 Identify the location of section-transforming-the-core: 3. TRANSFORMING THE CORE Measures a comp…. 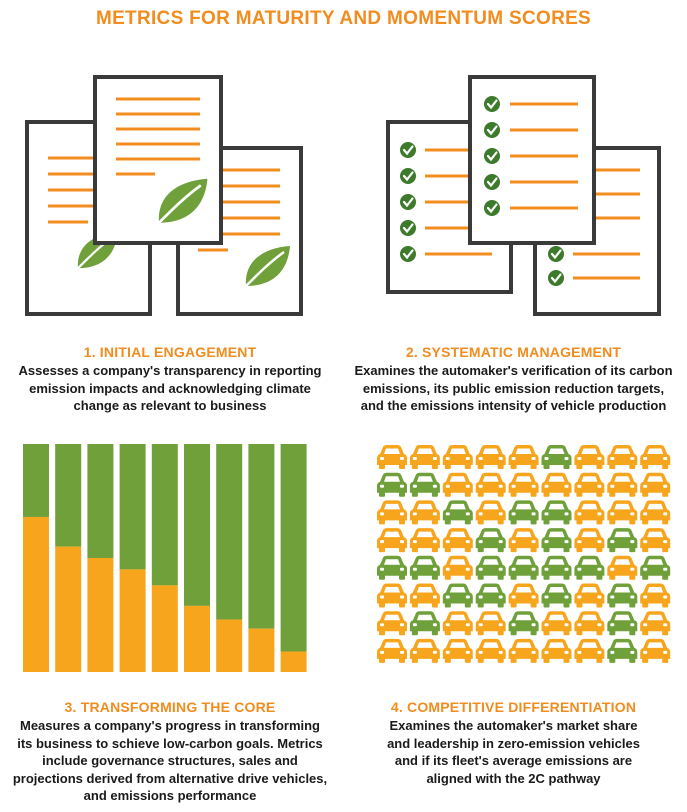
(170, 752).